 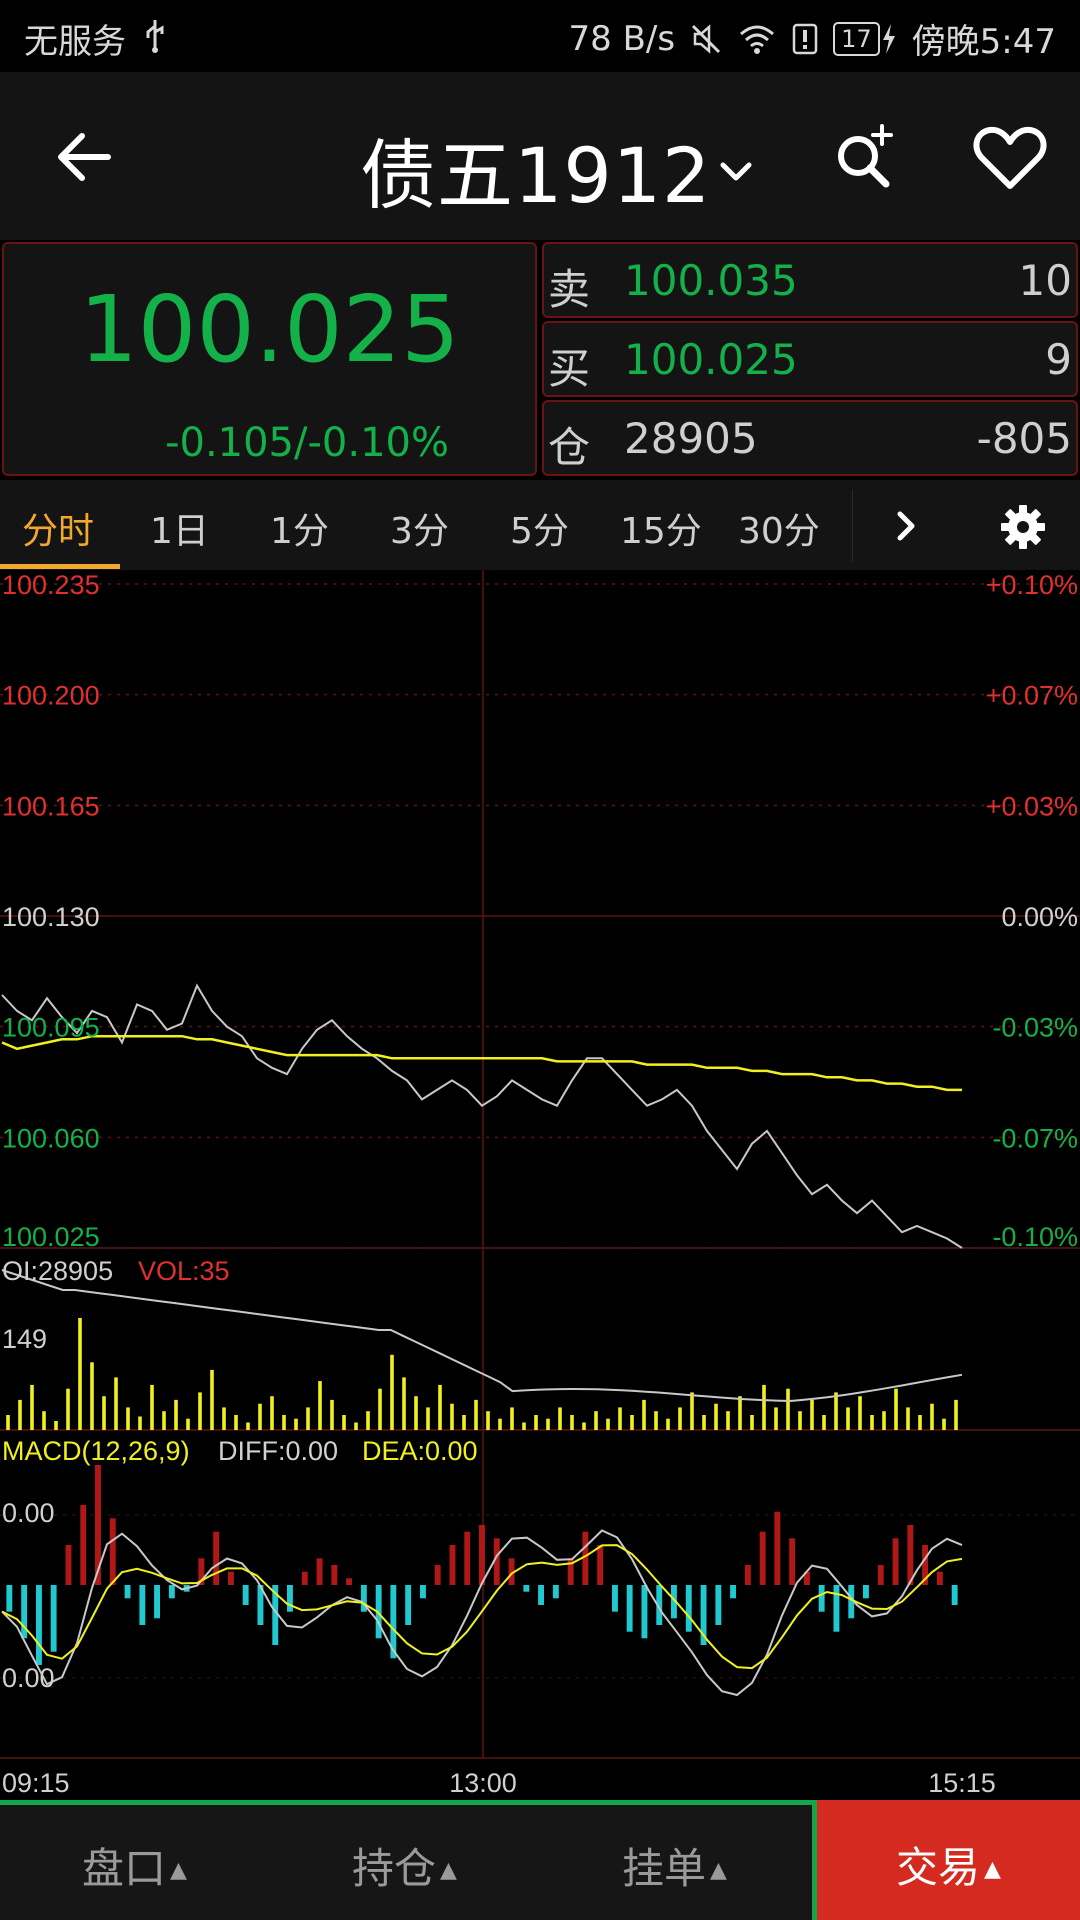 What do you see at coordinates (539, 531) in the screenshot?
I see `tab-5m: 5分` at bounding box center [539, 531].